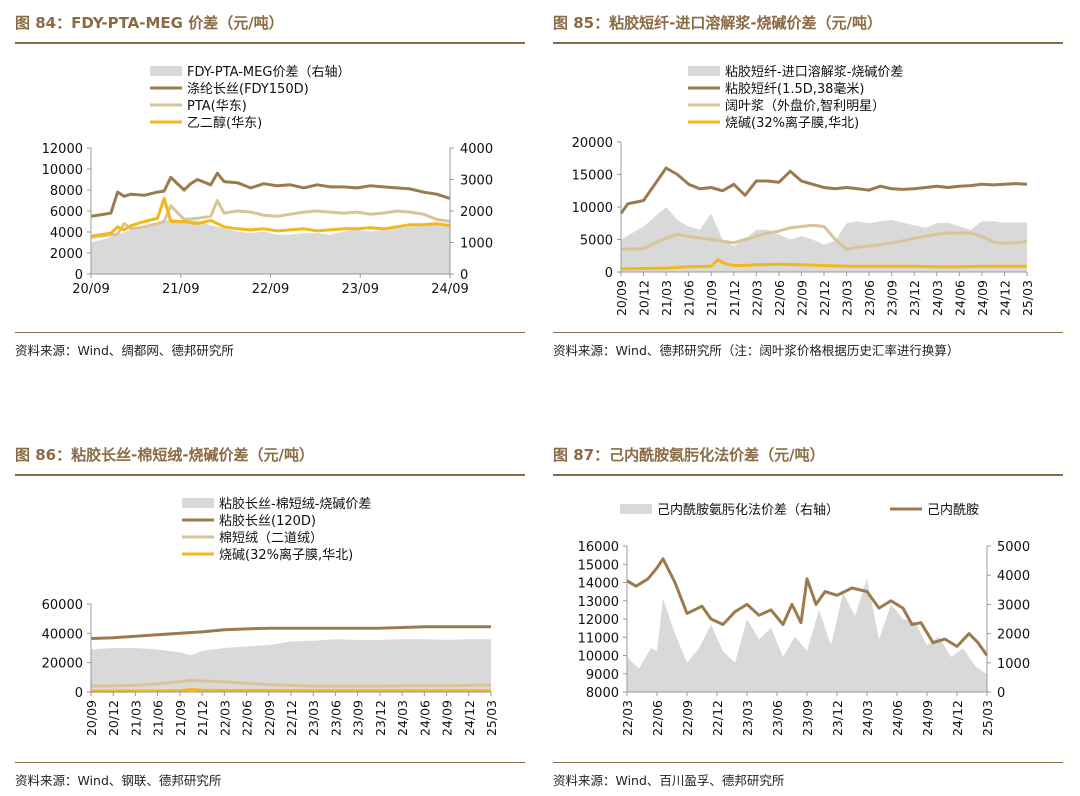 The width and height of the screenshot is (1080, 796). What do you see at coordinates (718, 23) in the screenshot?
I see `chart-title: 图 85：粘胶短纤-进口溶解浆-烧碱价差（元/吨）` at bounding box center [718, 23].